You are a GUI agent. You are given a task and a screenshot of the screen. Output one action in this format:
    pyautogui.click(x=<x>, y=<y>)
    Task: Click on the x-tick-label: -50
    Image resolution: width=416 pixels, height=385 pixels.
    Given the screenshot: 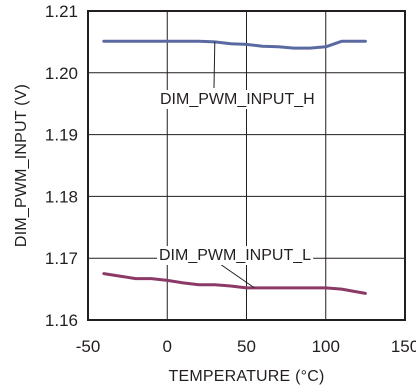 What is the action you would take?
    pyautogui.click(x=88, y=346)
    